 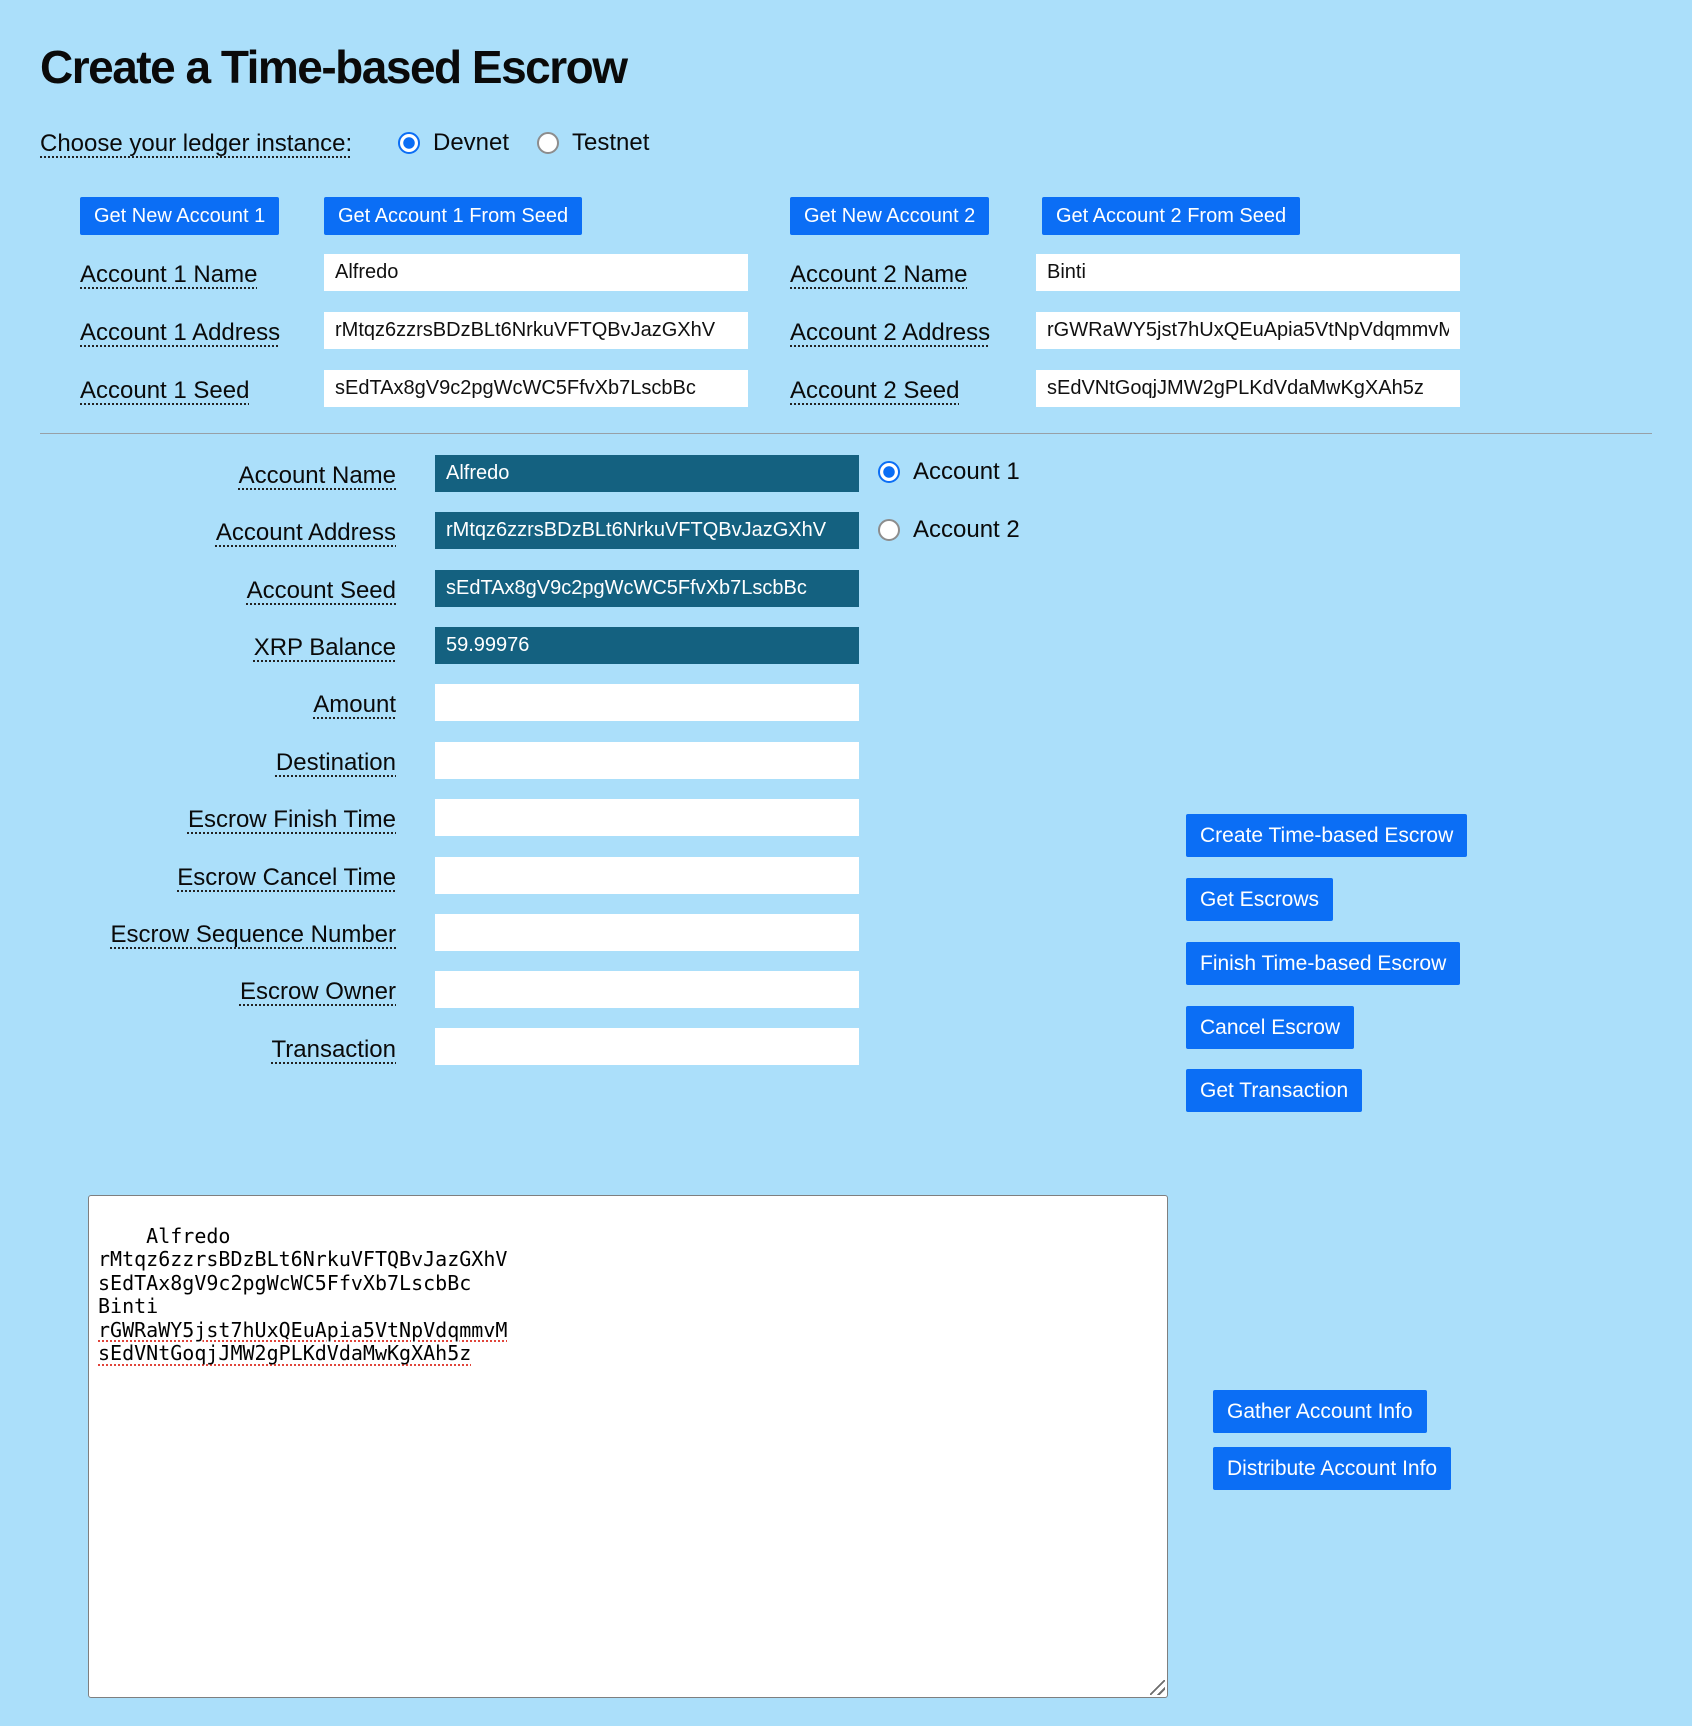 I want to click on xrp-balance-label: XRP Balance, so click(x=324, y=647).